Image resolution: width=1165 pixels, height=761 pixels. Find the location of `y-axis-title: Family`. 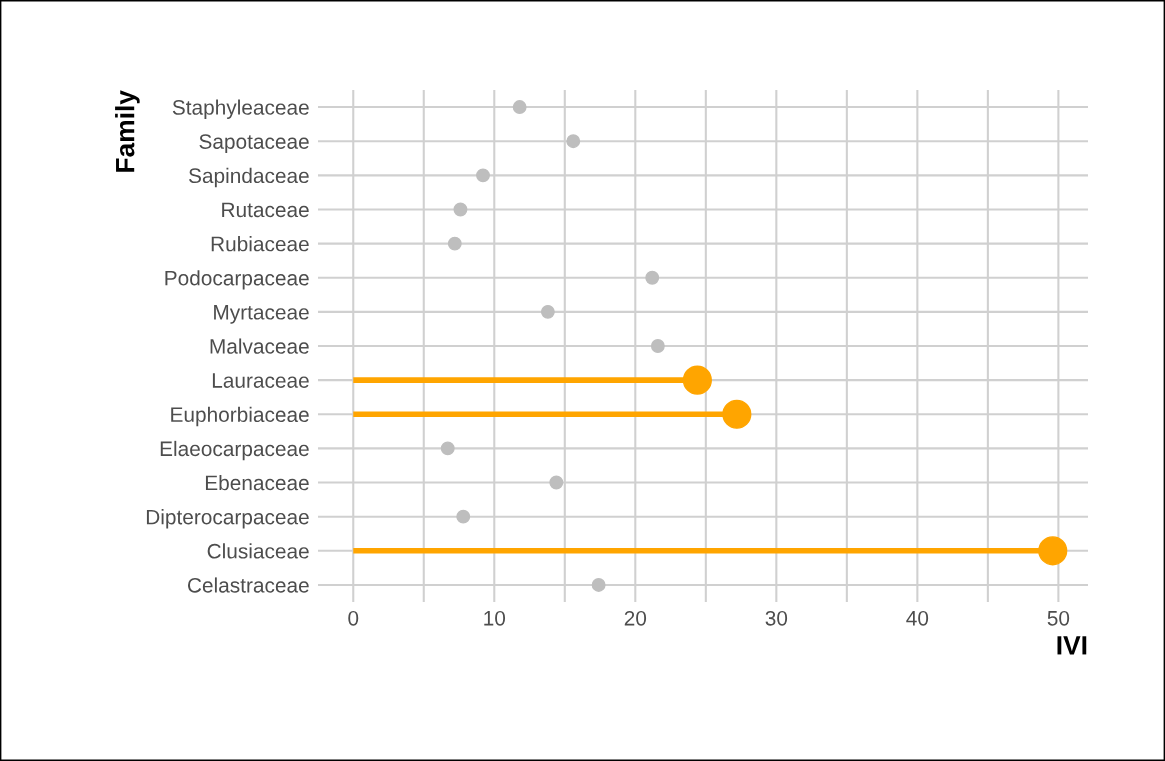

y-axis-title: Family is located at coordinates (127, 131).